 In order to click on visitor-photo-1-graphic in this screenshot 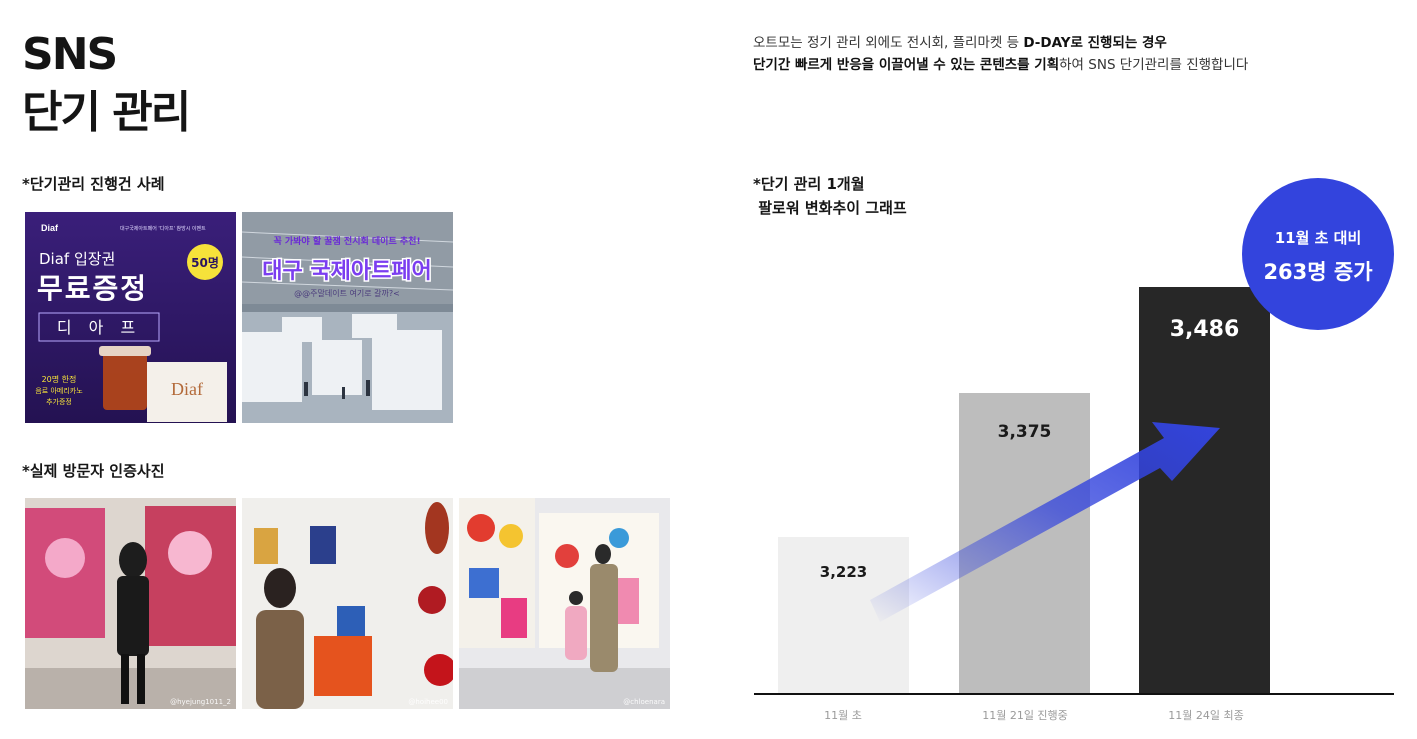, I will do `click(130, 603)`.